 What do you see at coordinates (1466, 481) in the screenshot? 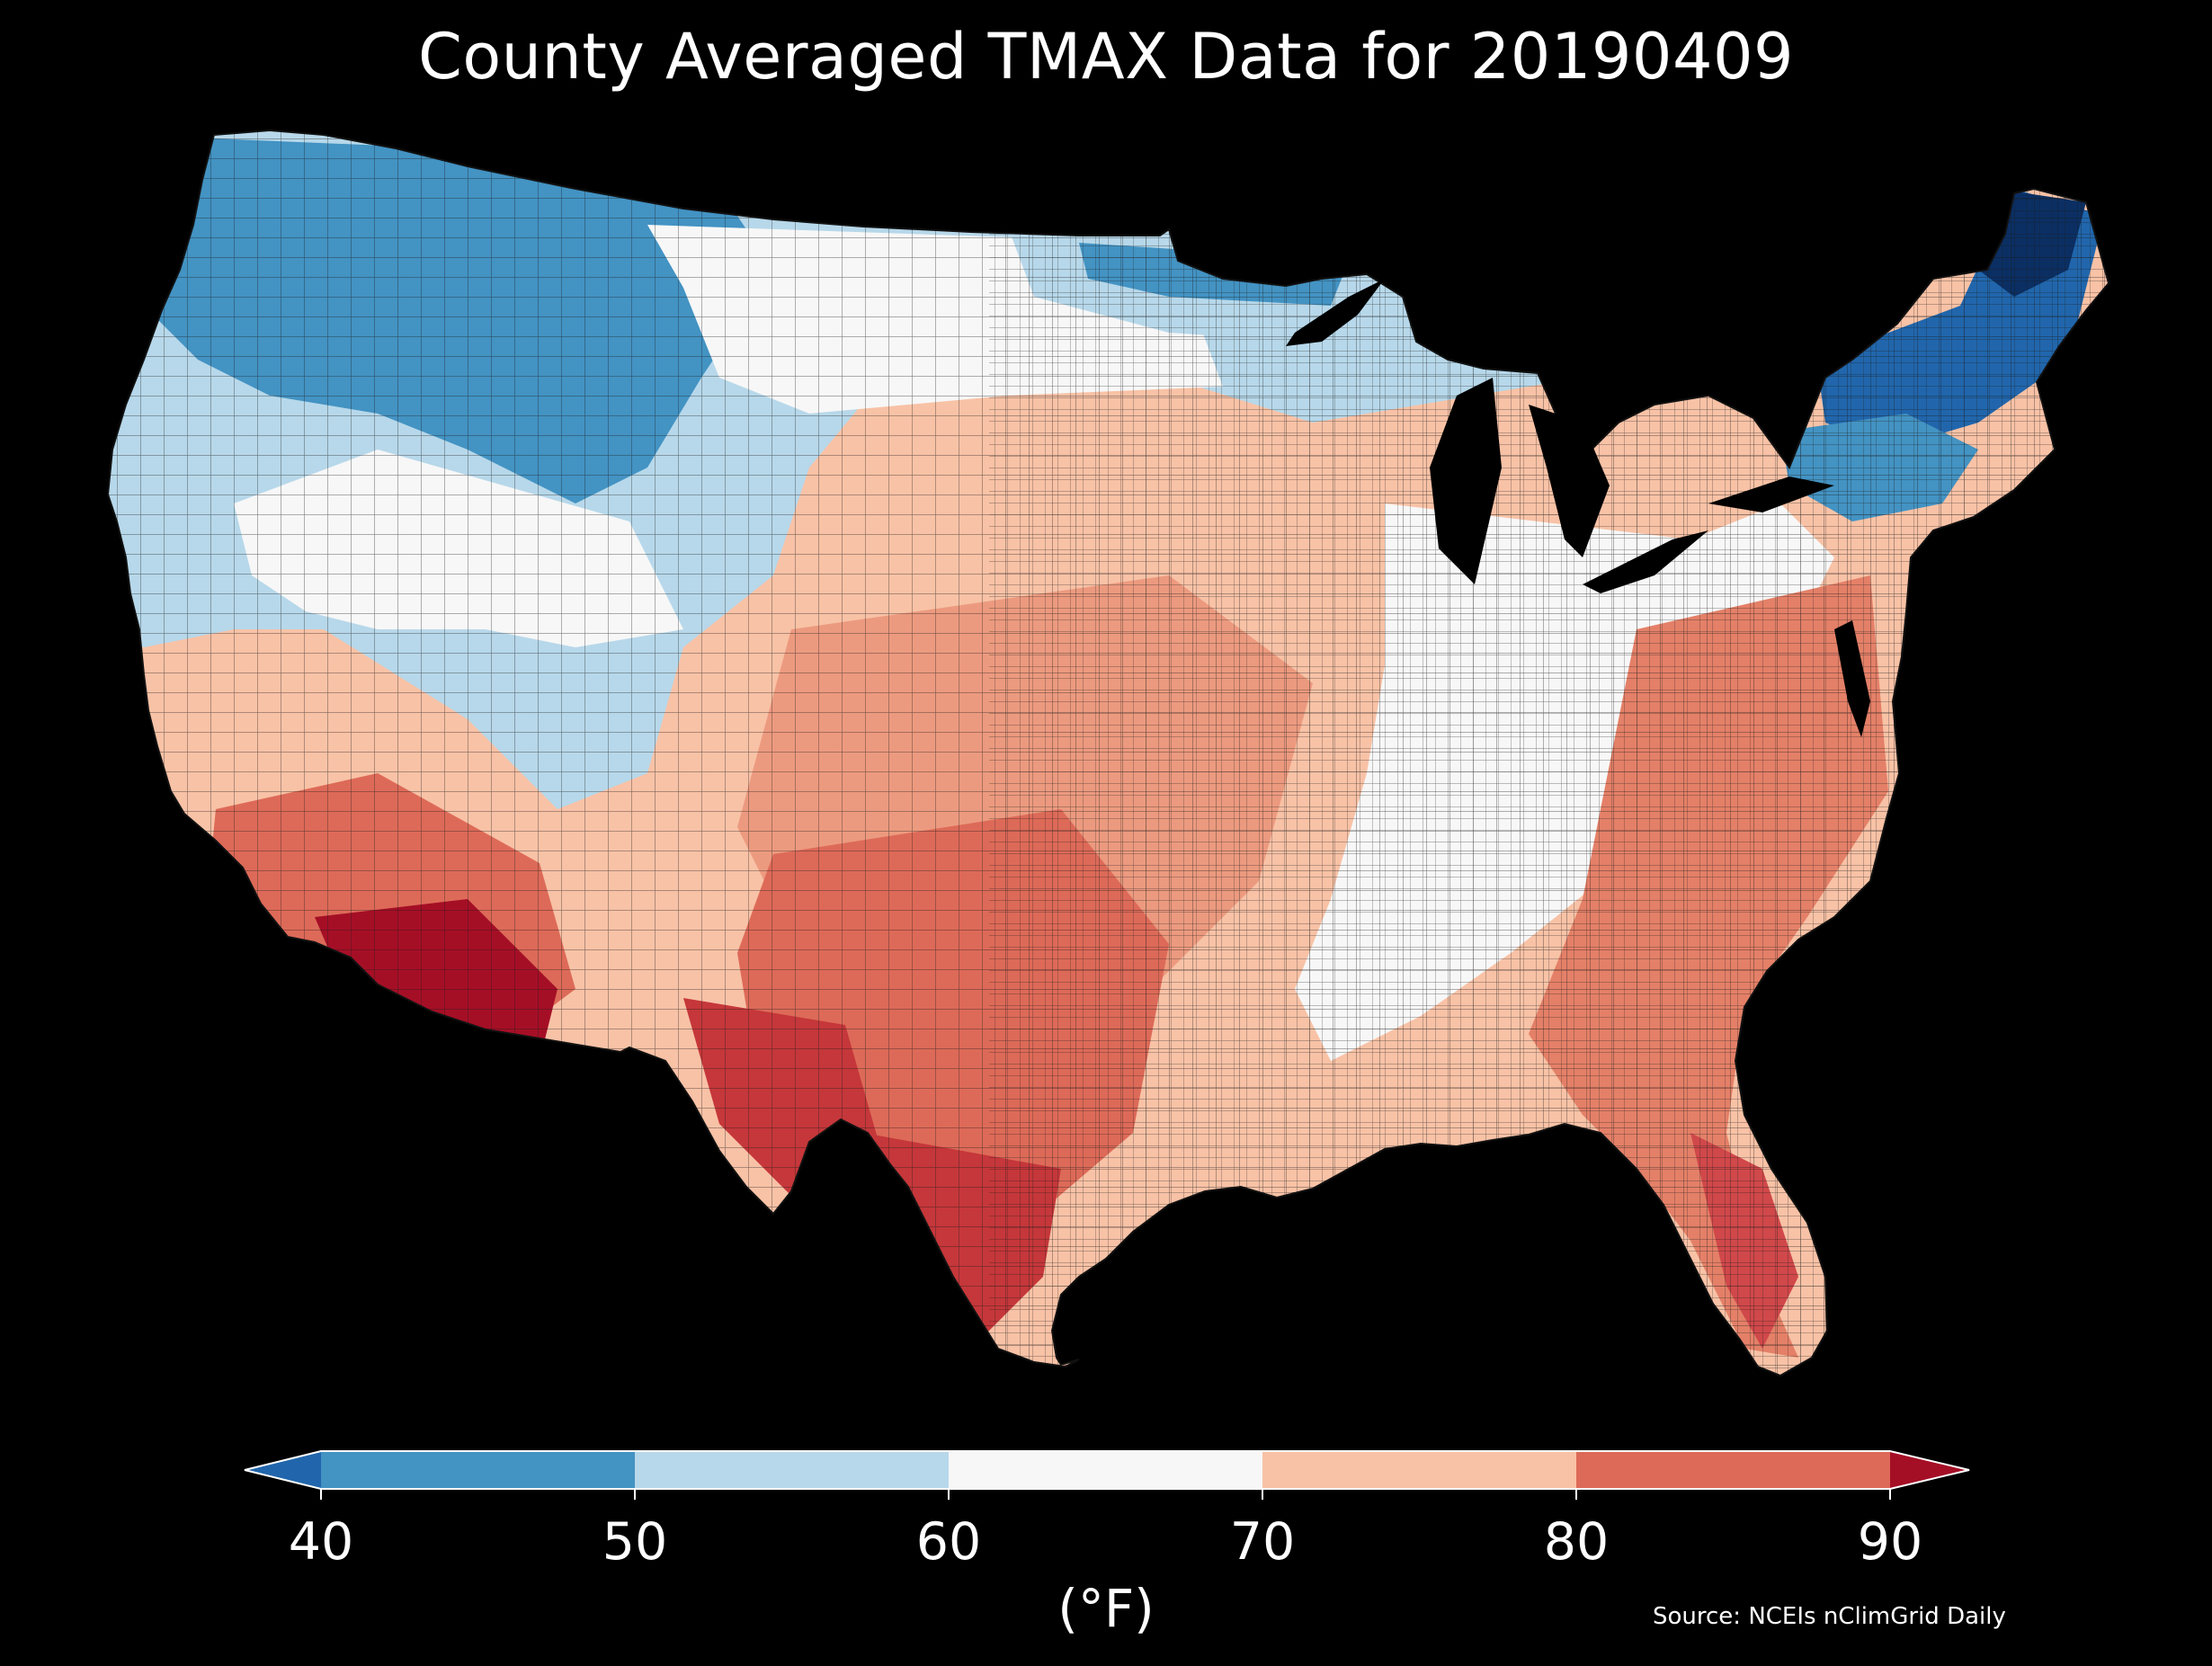
I see `lake-michigan` at bounding box center [1466, 481].